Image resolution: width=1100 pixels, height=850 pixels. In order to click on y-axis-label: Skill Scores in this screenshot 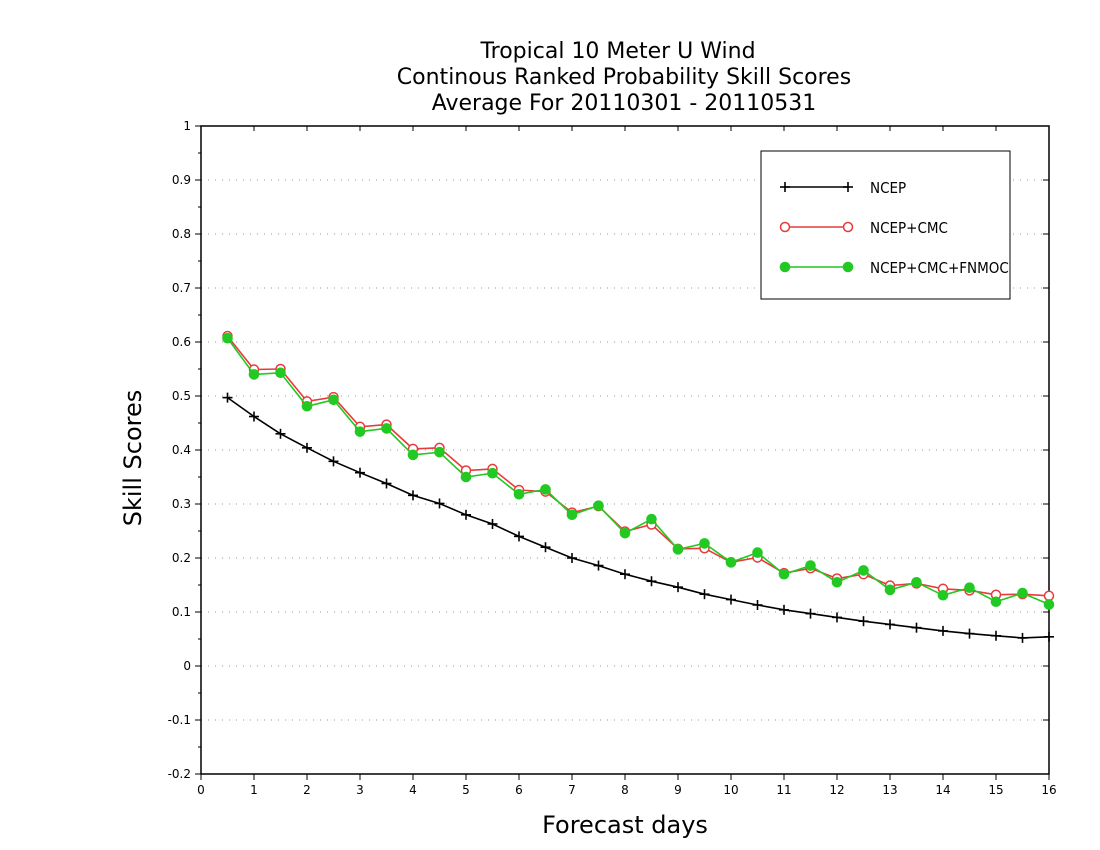, I will do `click(133, 458)`.